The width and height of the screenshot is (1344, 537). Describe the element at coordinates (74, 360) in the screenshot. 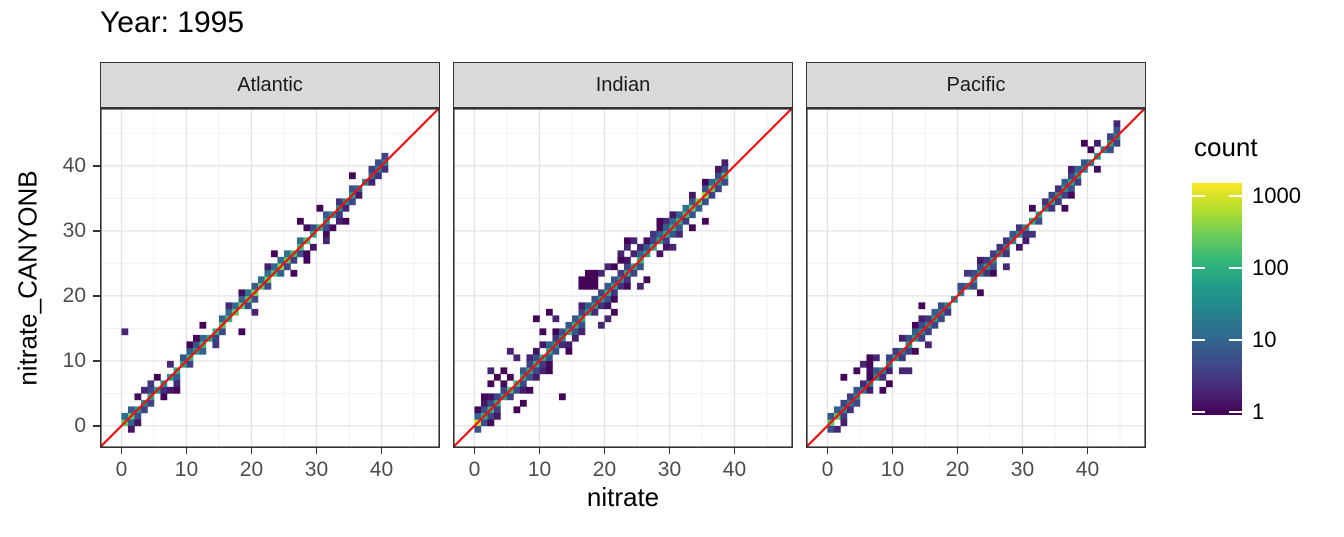

I see `y-tick-label: 10` at that location.